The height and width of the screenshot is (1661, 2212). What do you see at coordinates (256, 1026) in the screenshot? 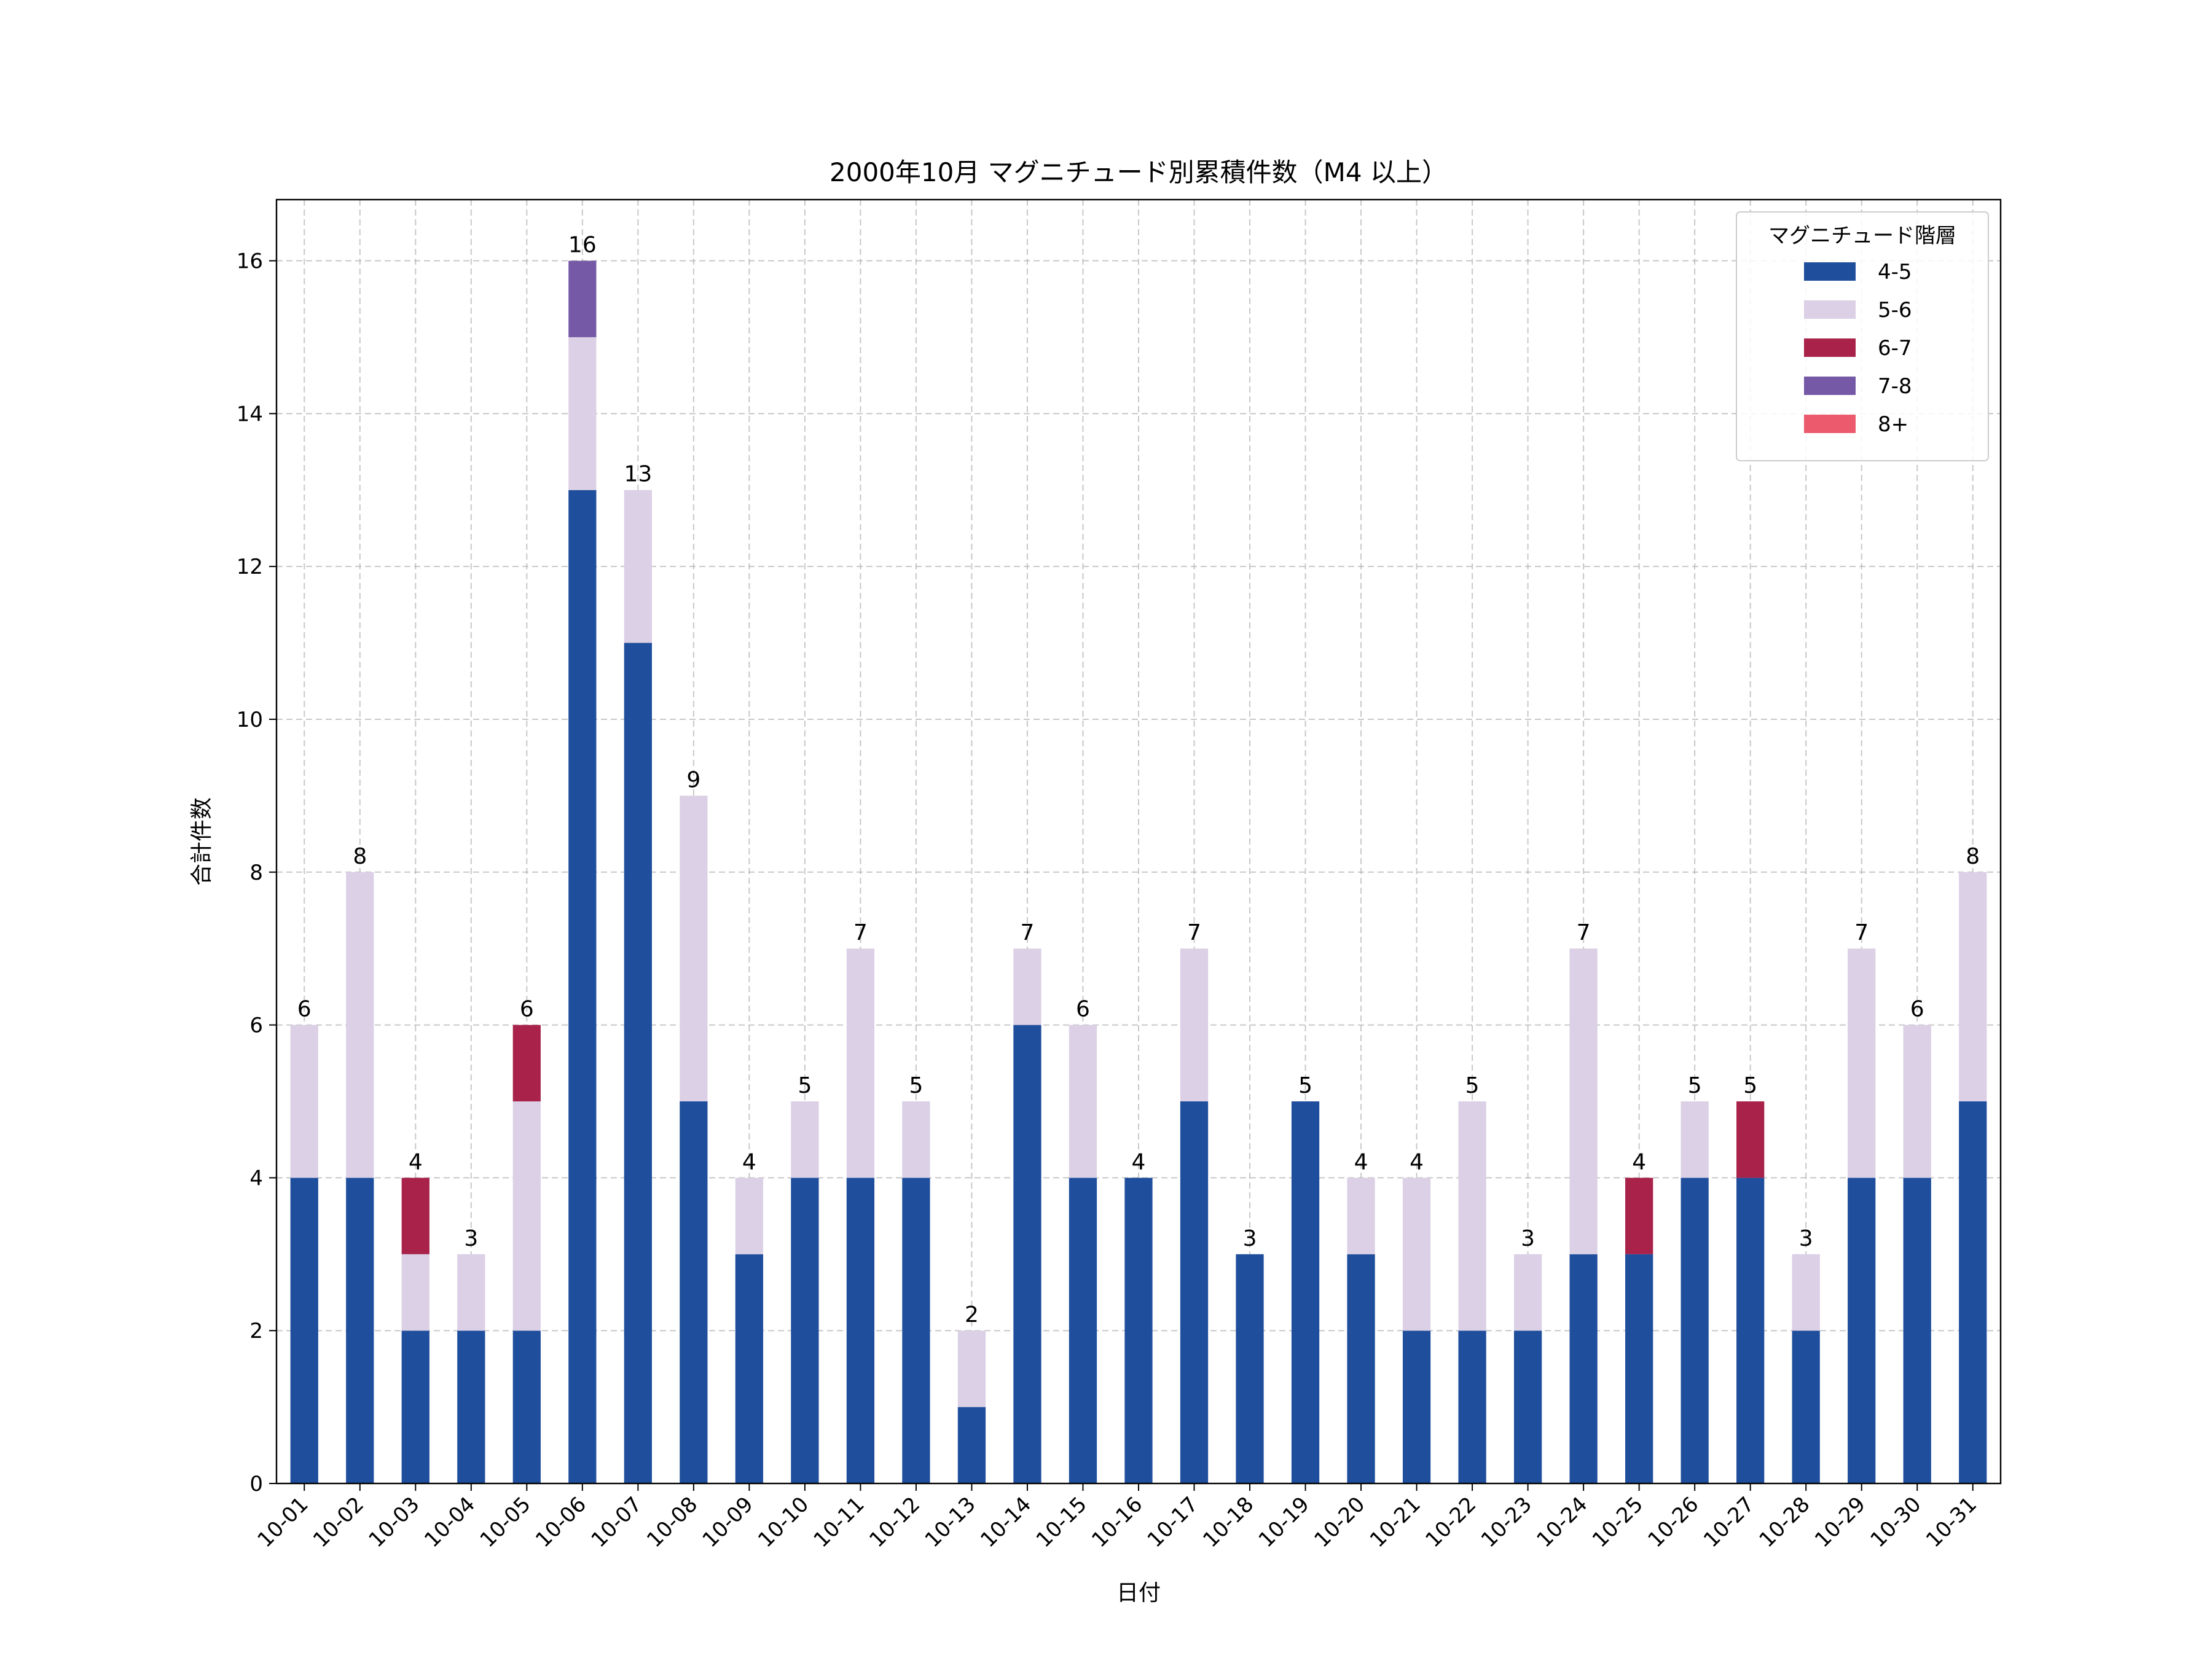
I see `y-tick-label: 6` at bounding box center [256, 1026].